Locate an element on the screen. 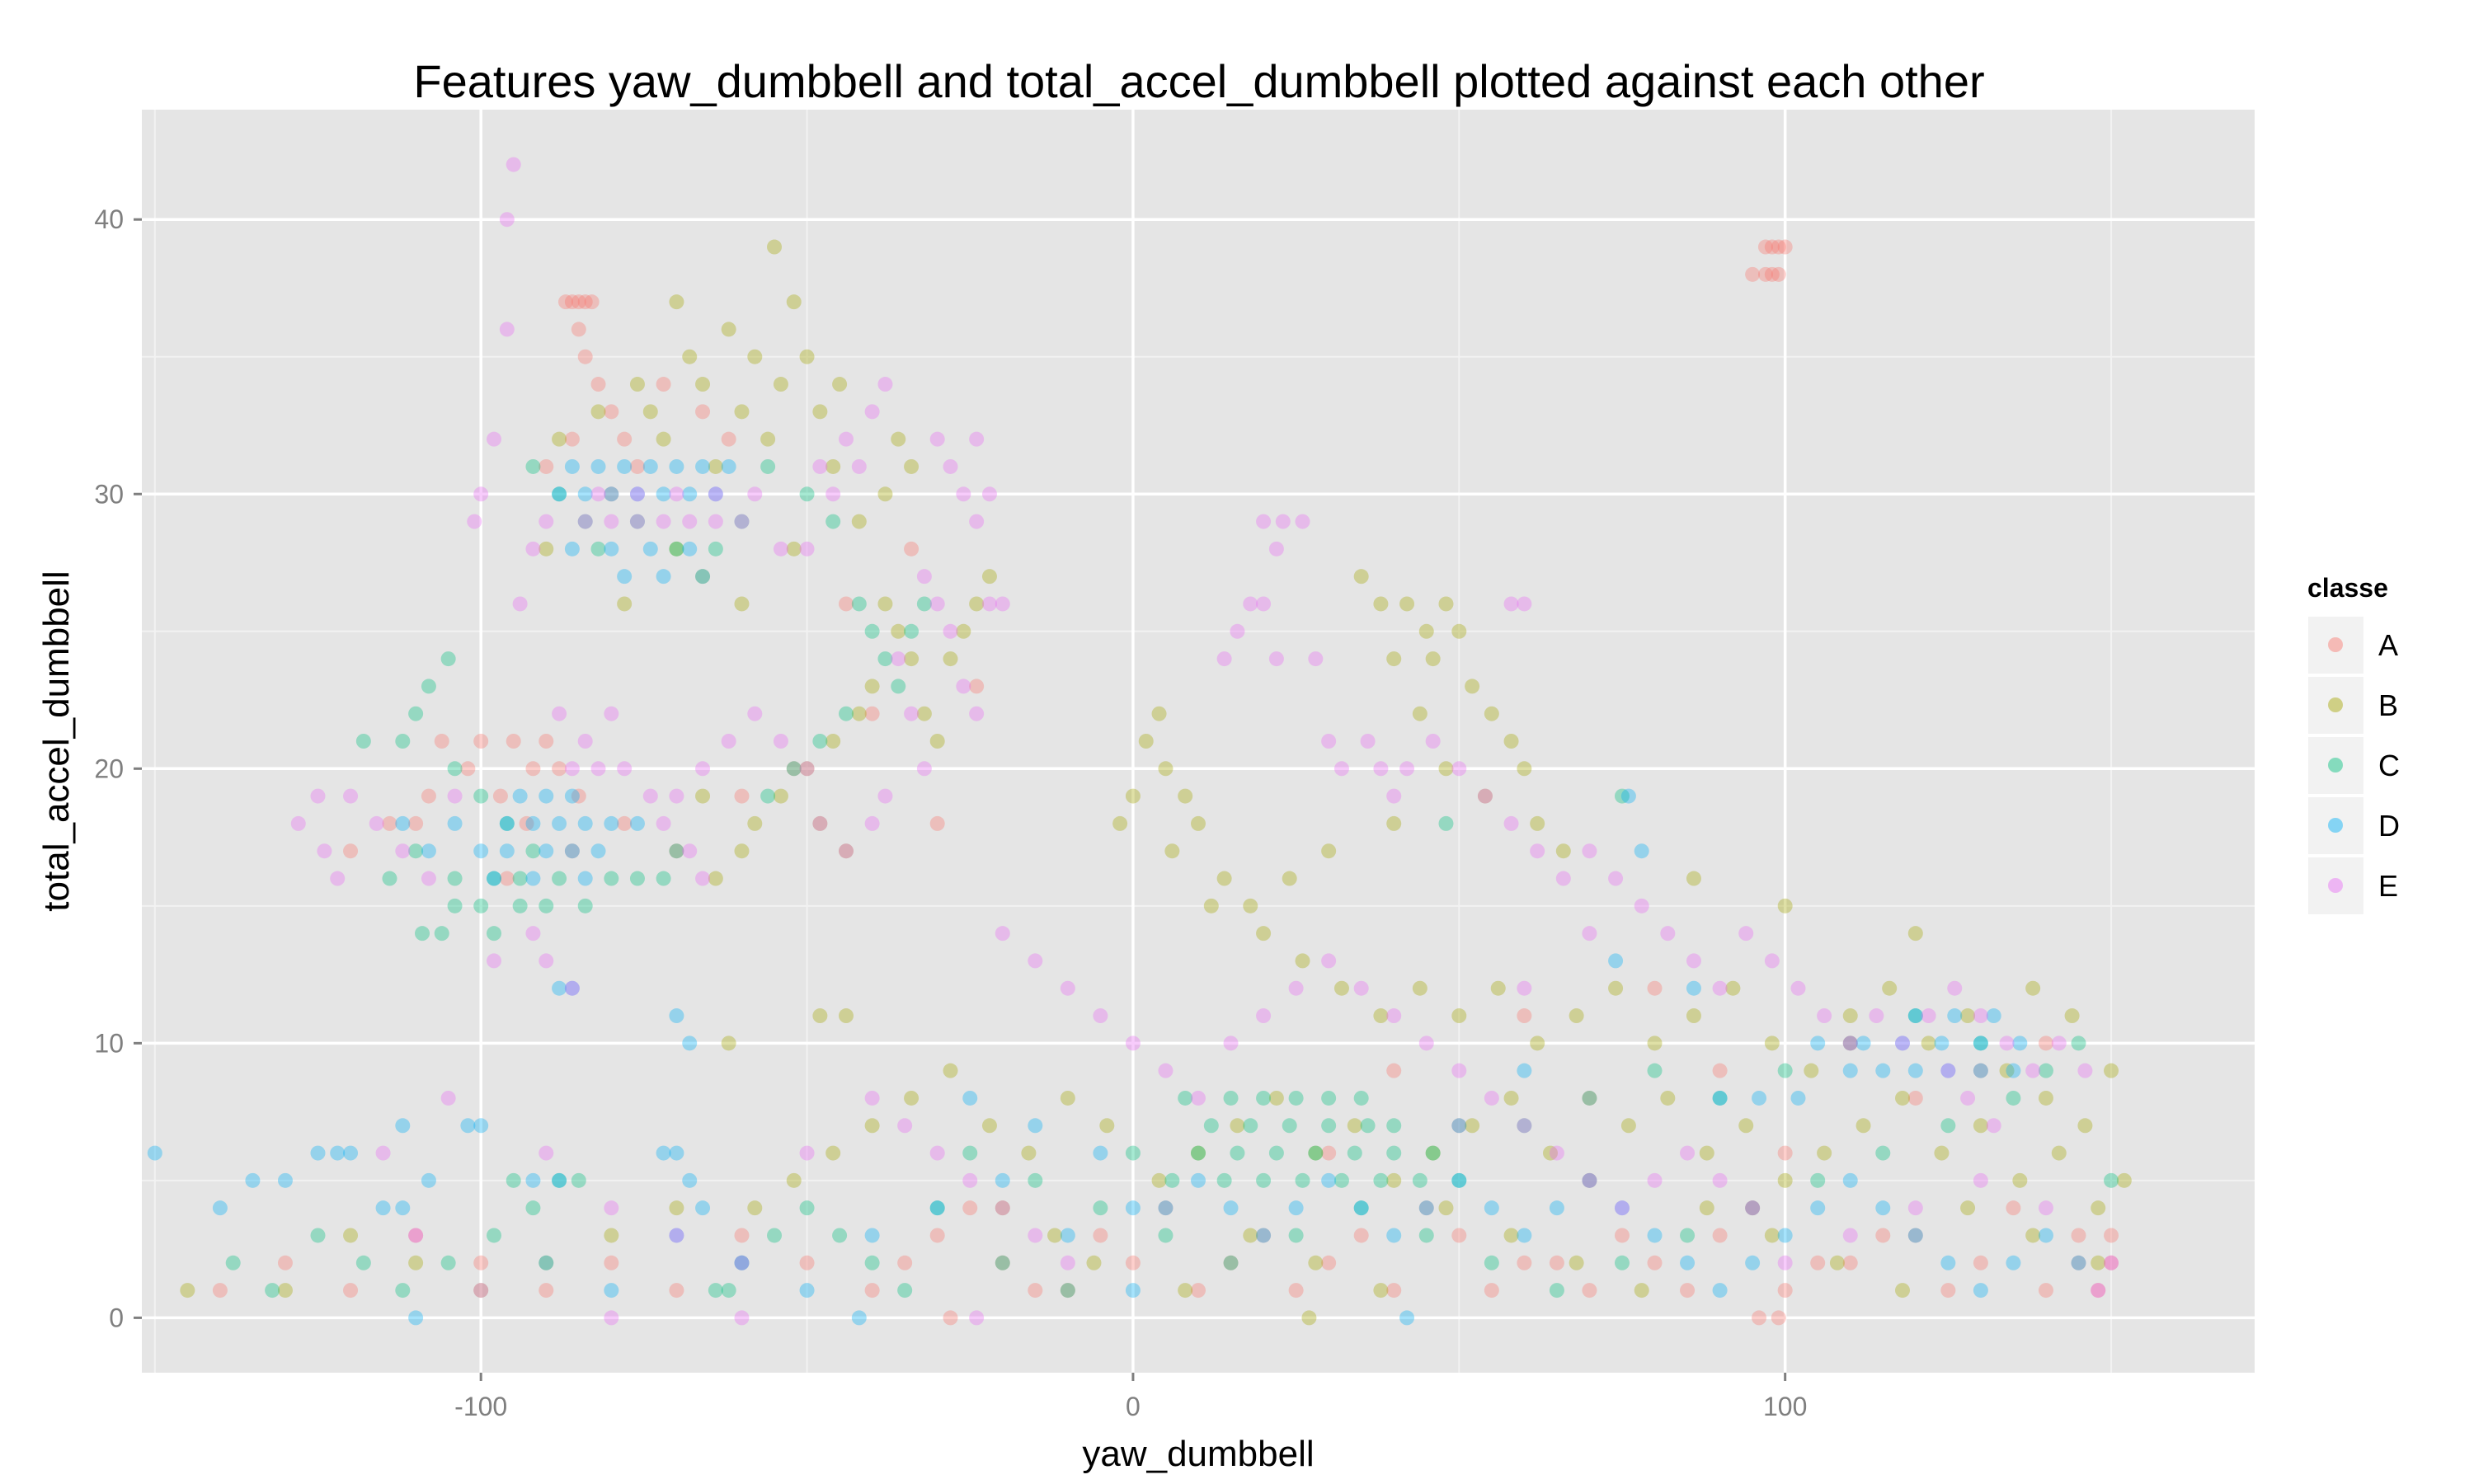 This screenshot has width=2474, height=1484. legend-swatch is located at coordinates (2335, 765).